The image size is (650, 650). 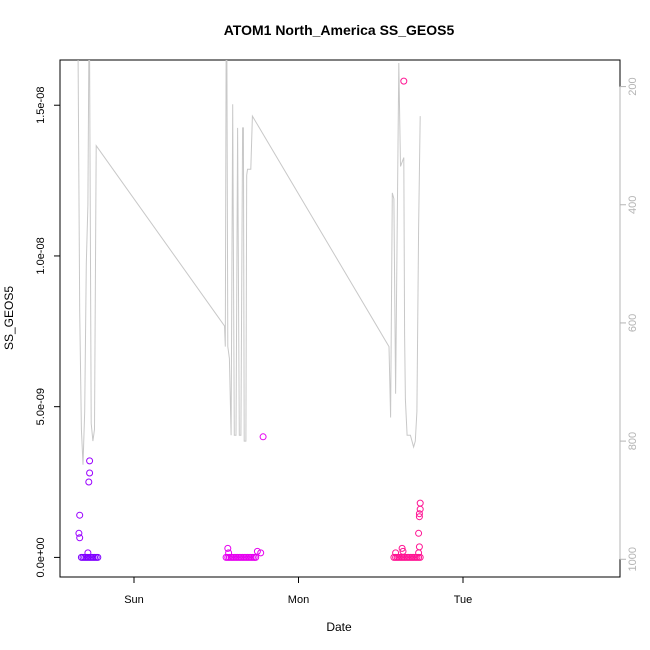 What do you see at coordinates (339, 30) in the screenshot?
I see `chart-title: ATOM1 North_America SS_GEOS5` at bounding box center [339, 30].